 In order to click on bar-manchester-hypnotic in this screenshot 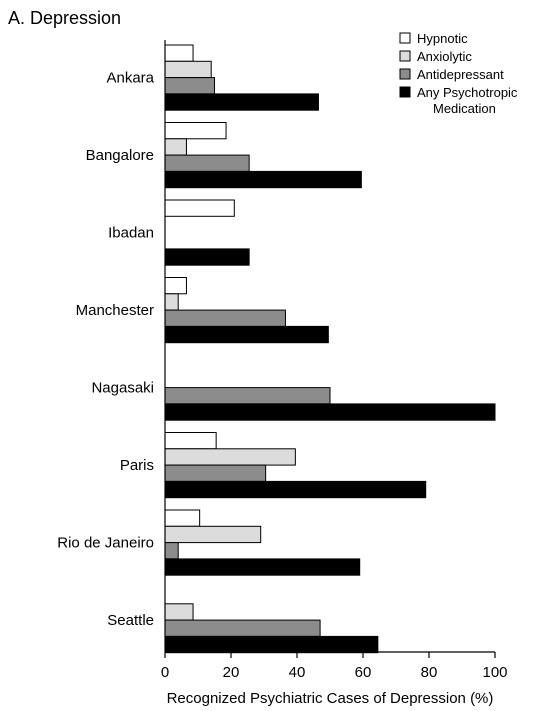, I will do `click(175, 286)`.